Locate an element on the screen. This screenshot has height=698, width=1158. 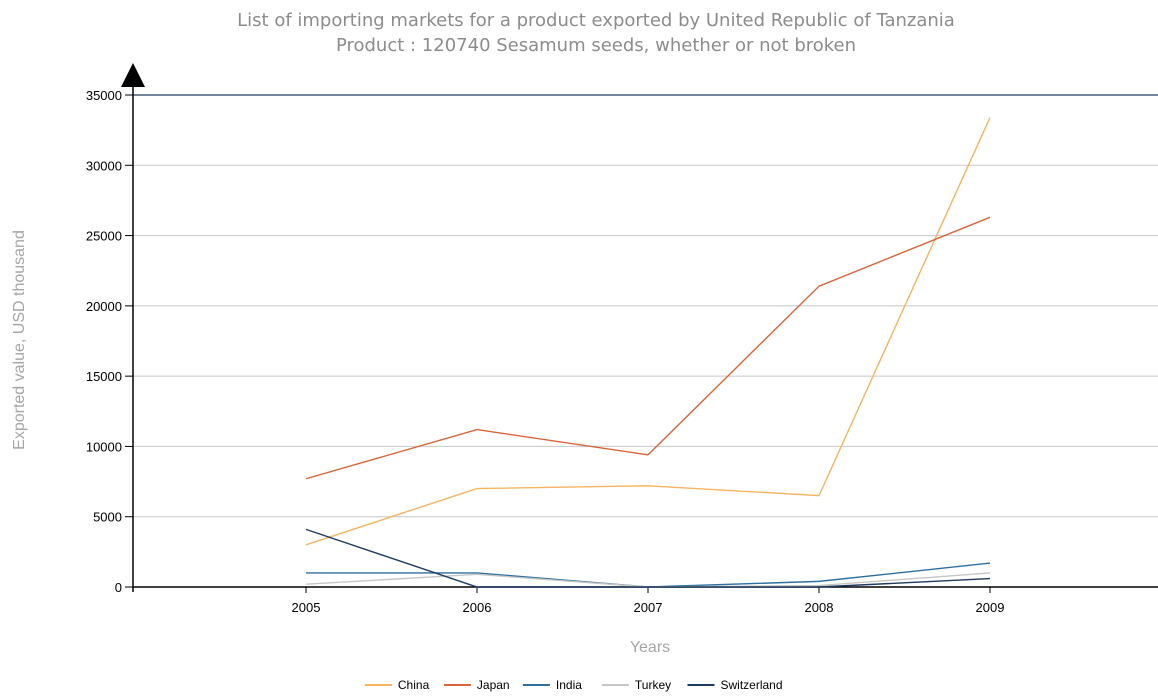
x-axis-ticks: 2005 2006 2007 2008 2009 is located at coordinates (648, 601).